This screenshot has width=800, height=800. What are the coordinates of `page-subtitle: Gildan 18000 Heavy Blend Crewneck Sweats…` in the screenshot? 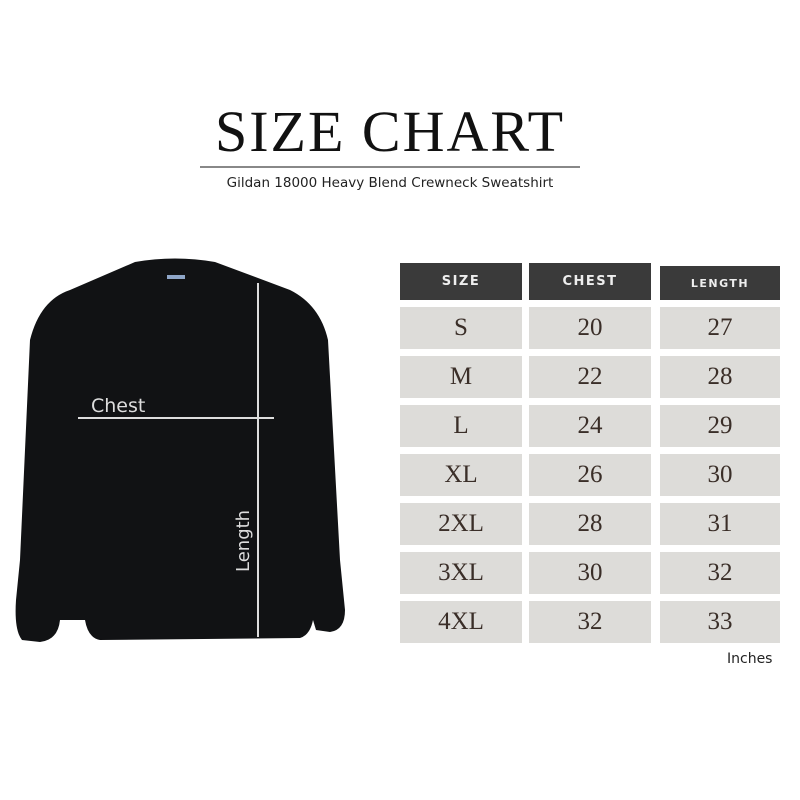 It's located at (390, 183).